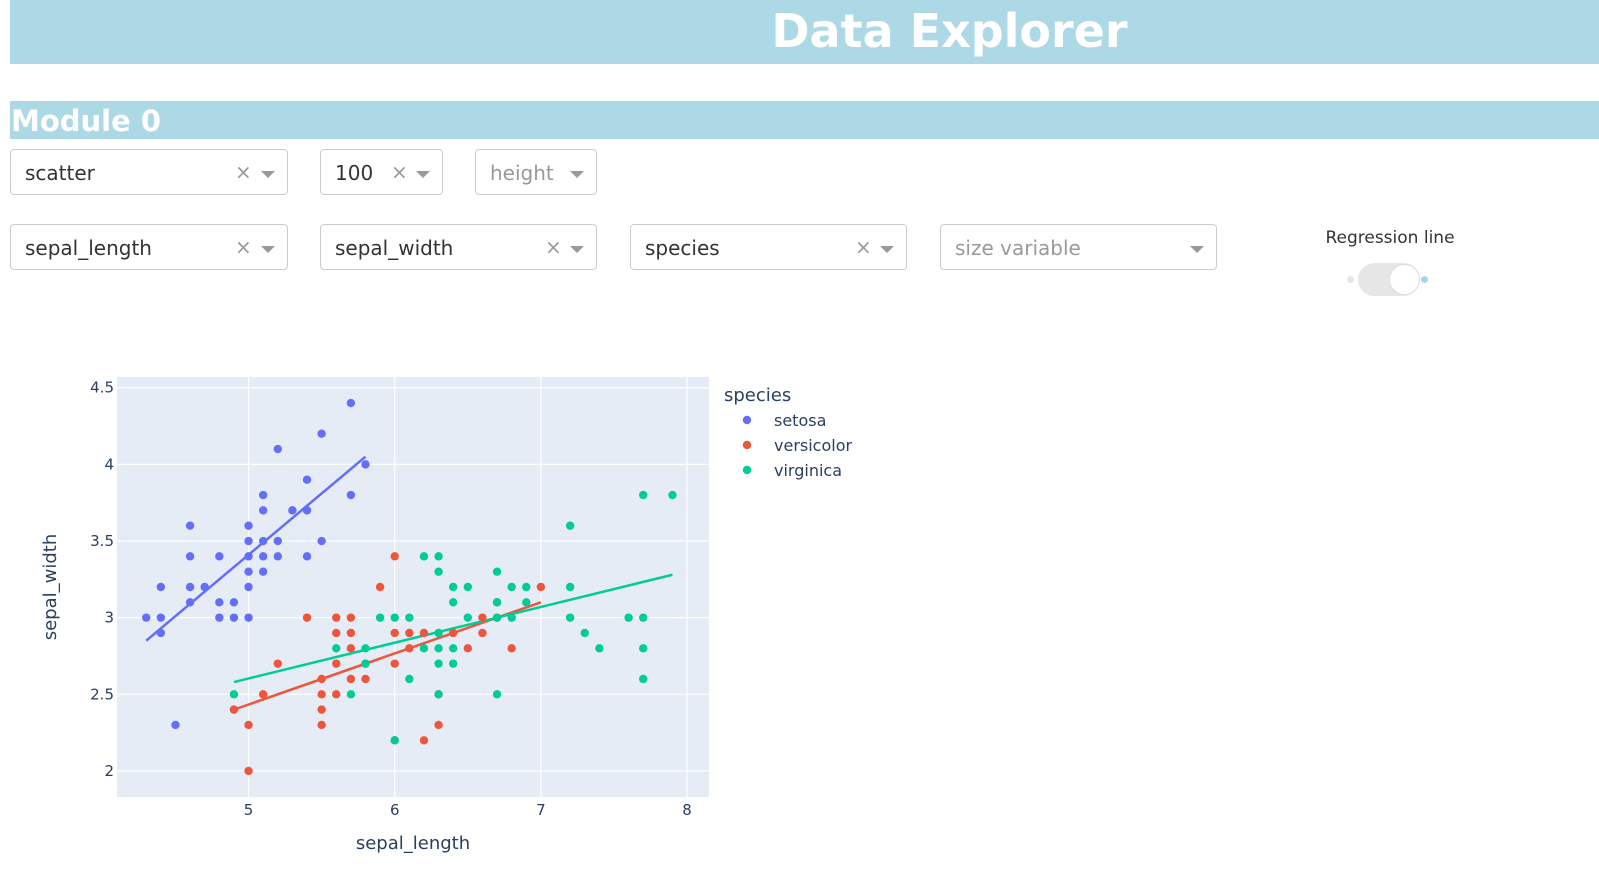 The width and height of the screenshot is (1599, 874). What do you see at coordinates (381, 172) in the screenshot?
I see `sample-size-dropdown: 100 ×` at bounding box center [381, 172].